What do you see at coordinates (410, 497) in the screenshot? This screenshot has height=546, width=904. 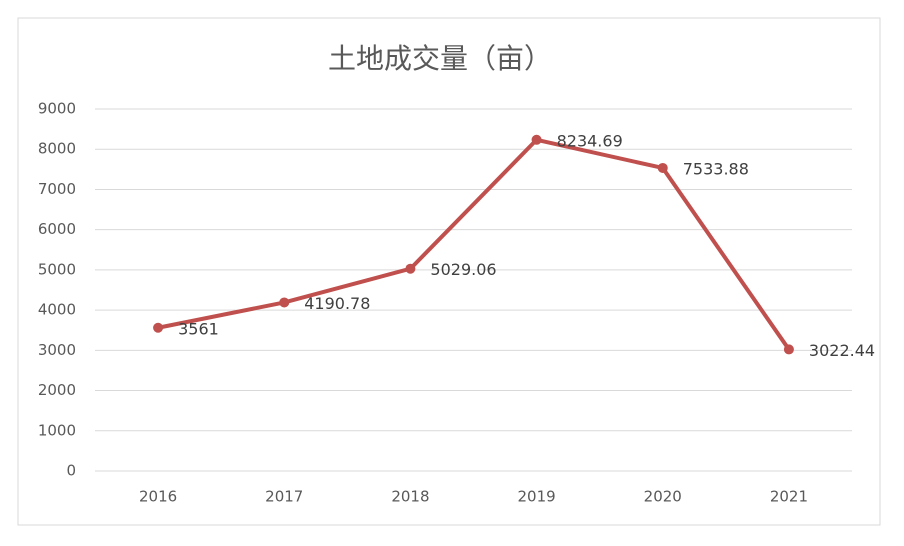 I see `x-tick-label: 2018` at bounding box center [410, 497].